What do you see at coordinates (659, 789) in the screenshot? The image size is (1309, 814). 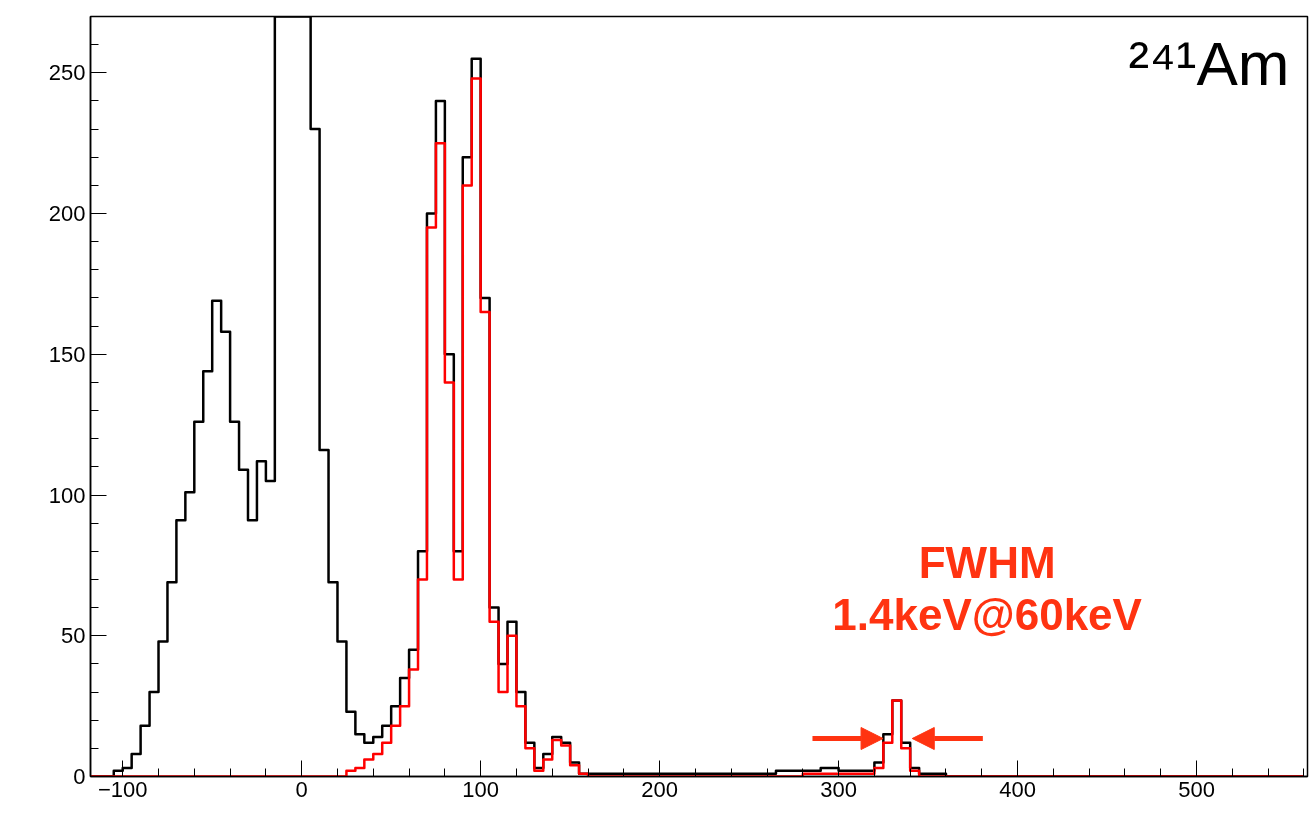 I see `x-tick-label: 200` at bounding box center [659, 789].